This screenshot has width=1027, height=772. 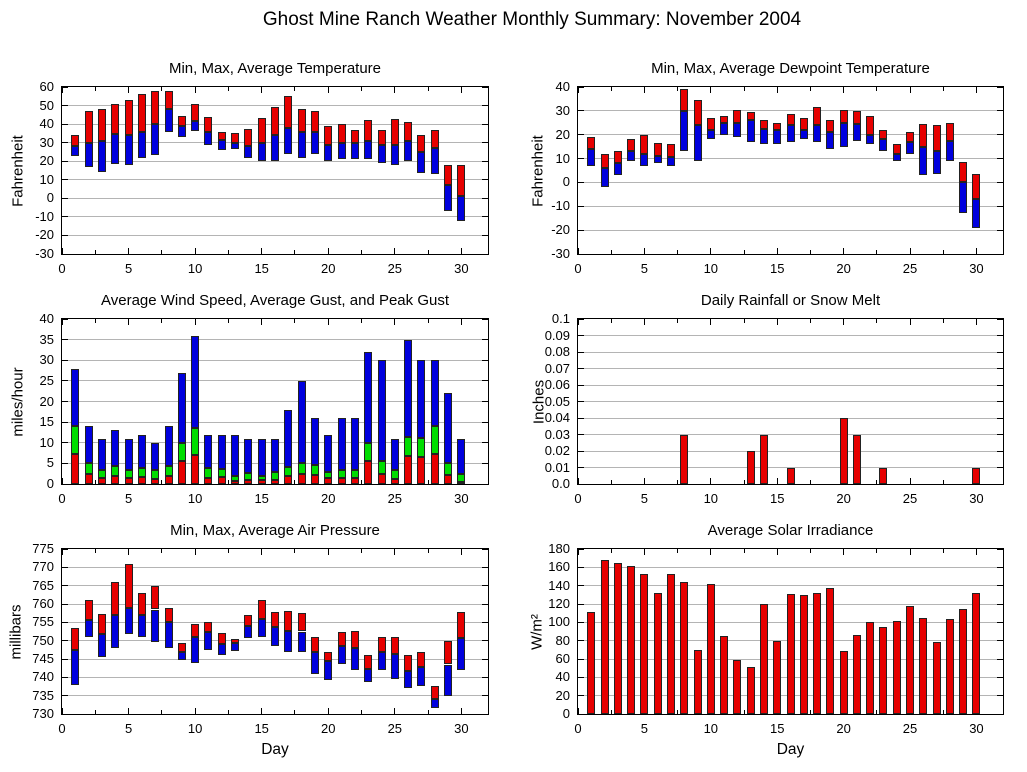 I want to click on bar-day-11-min-to-avg, so click(x=208, y=139).